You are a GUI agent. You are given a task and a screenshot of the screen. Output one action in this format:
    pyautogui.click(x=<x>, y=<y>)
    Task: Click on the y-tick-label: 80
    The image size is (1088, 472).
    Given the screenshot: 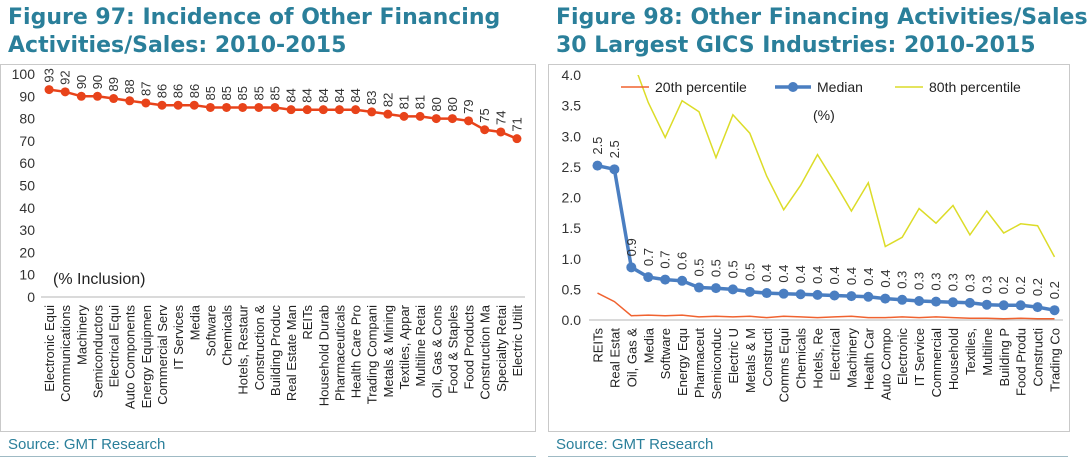 What is the action you would take?
    pyautogui.click(x=27, y=119)
    